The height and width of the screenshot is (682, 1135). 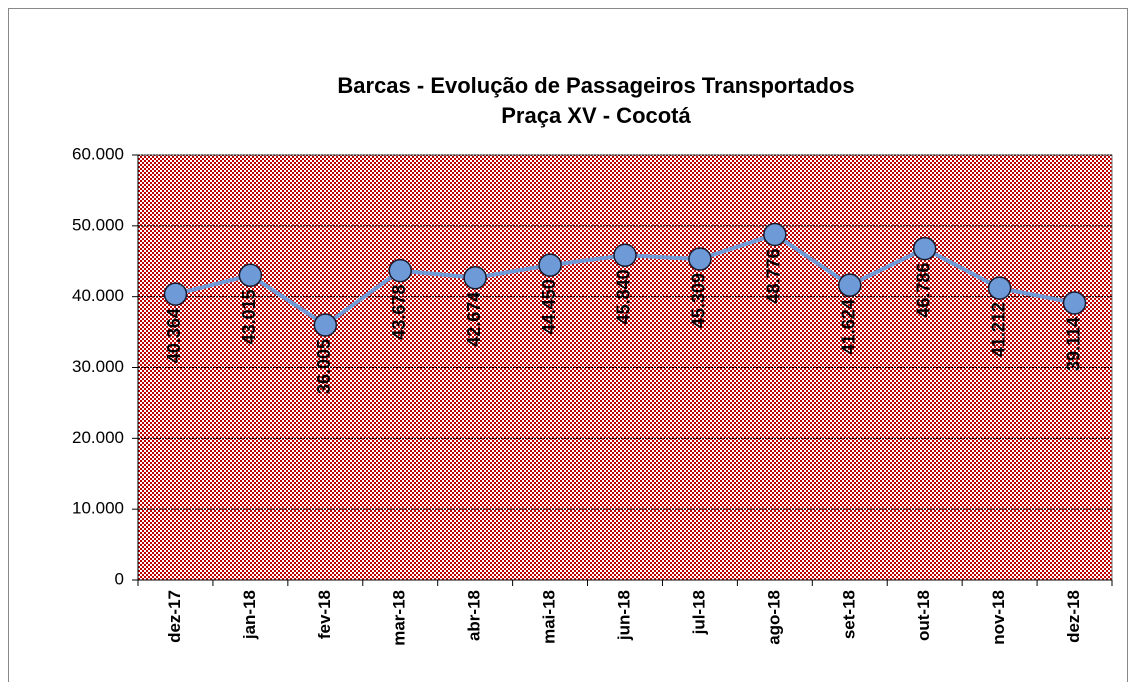 What do you see at coordinates (774, 276) in the screenshot?
I see `data-label: 48.776` at bounding box center [774, 276].